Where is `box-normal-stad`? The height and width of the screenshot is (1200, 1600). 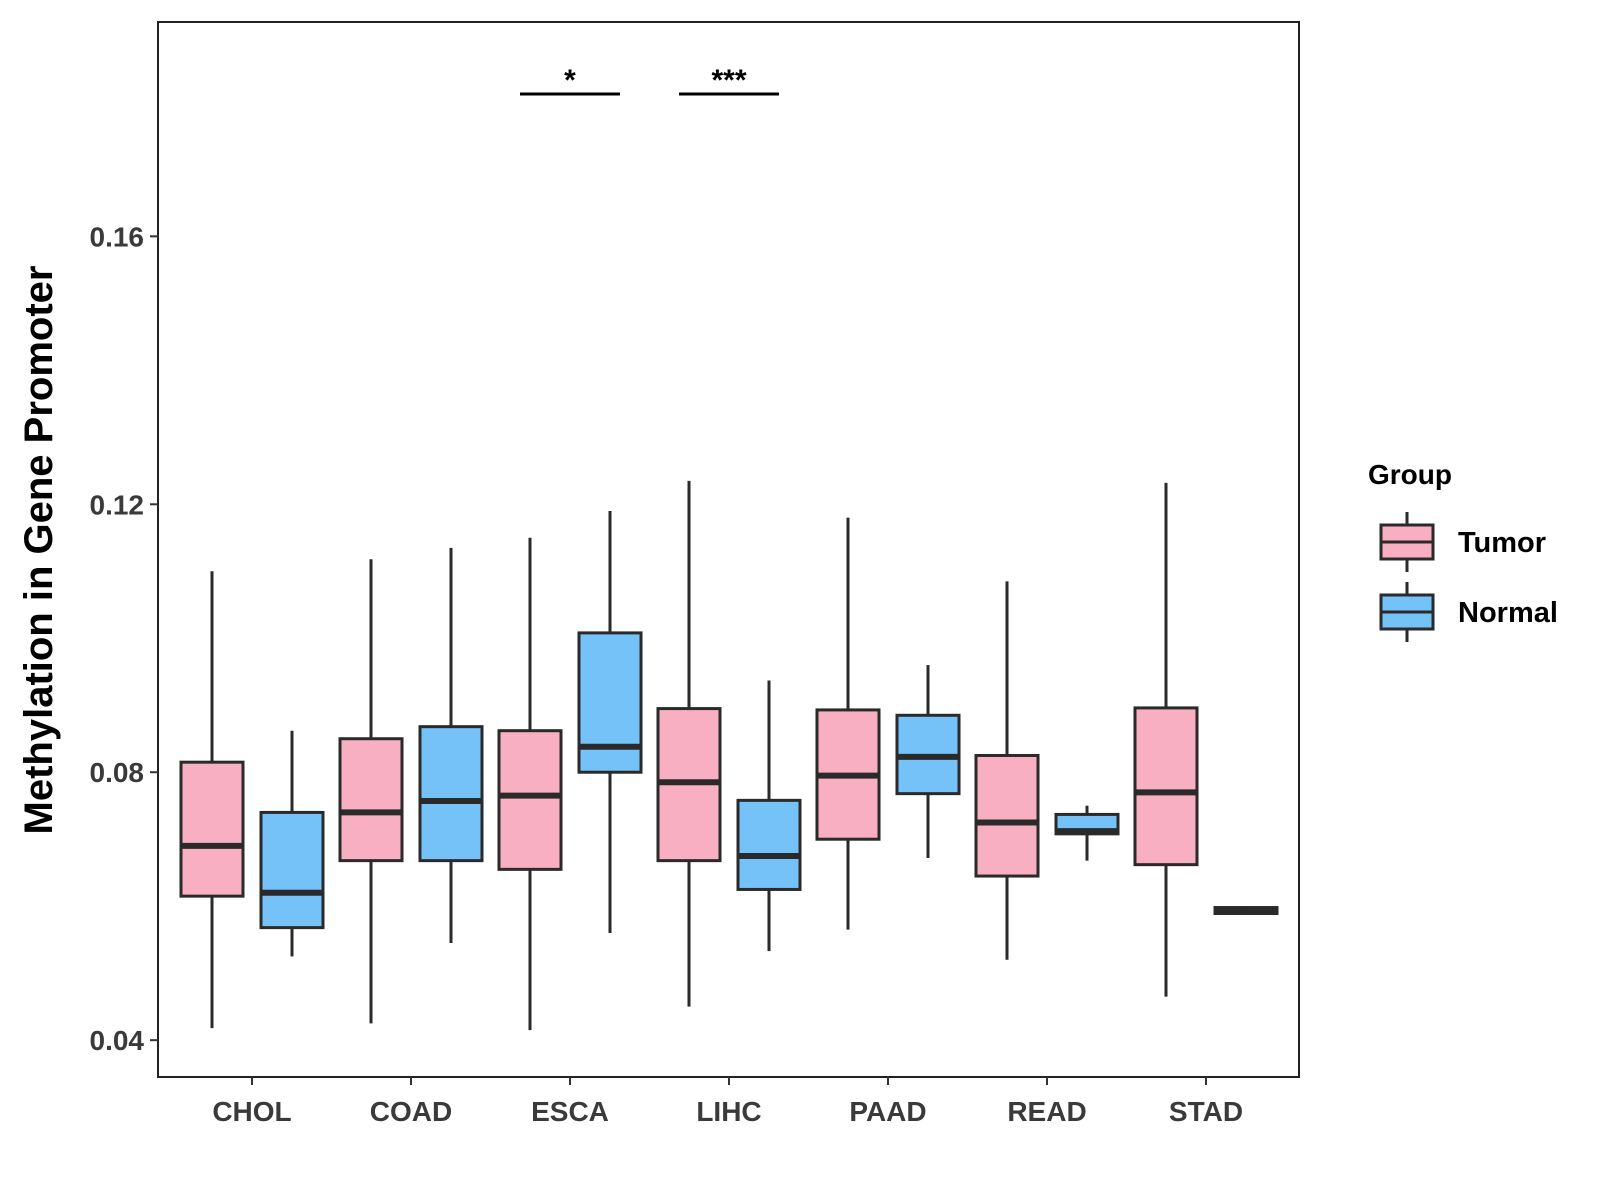 box-normal-stad is located at coordinates (1246, 911).